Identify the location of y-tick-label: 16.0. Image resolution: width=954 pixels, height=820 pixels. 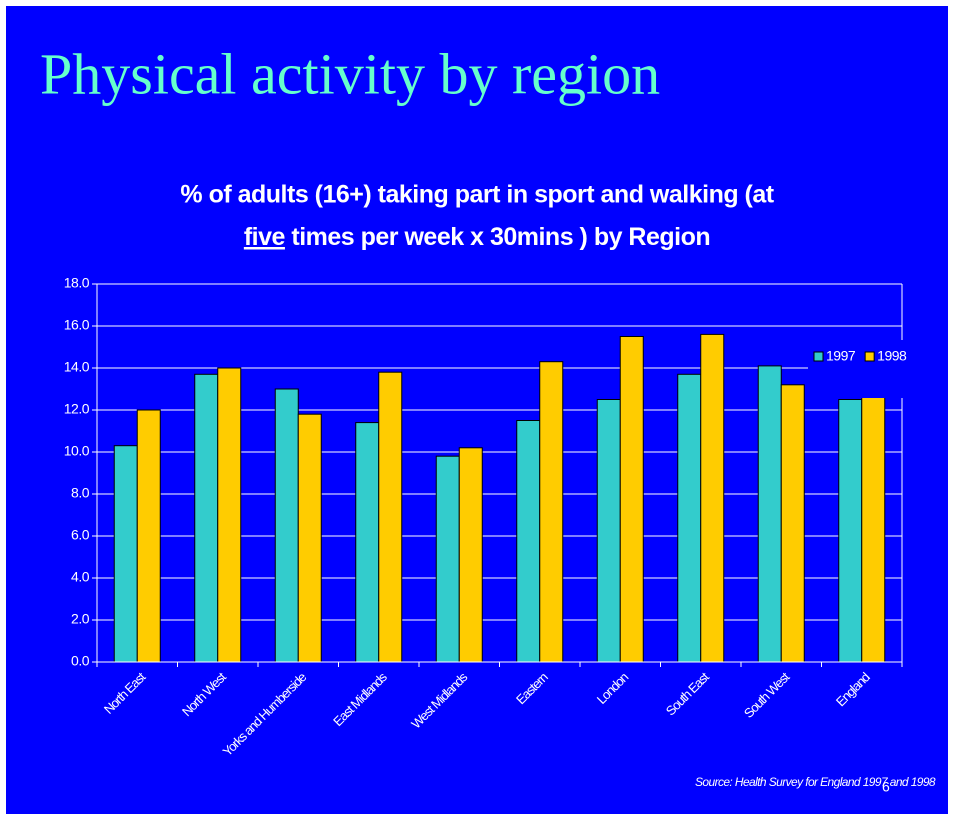
(77, 325).